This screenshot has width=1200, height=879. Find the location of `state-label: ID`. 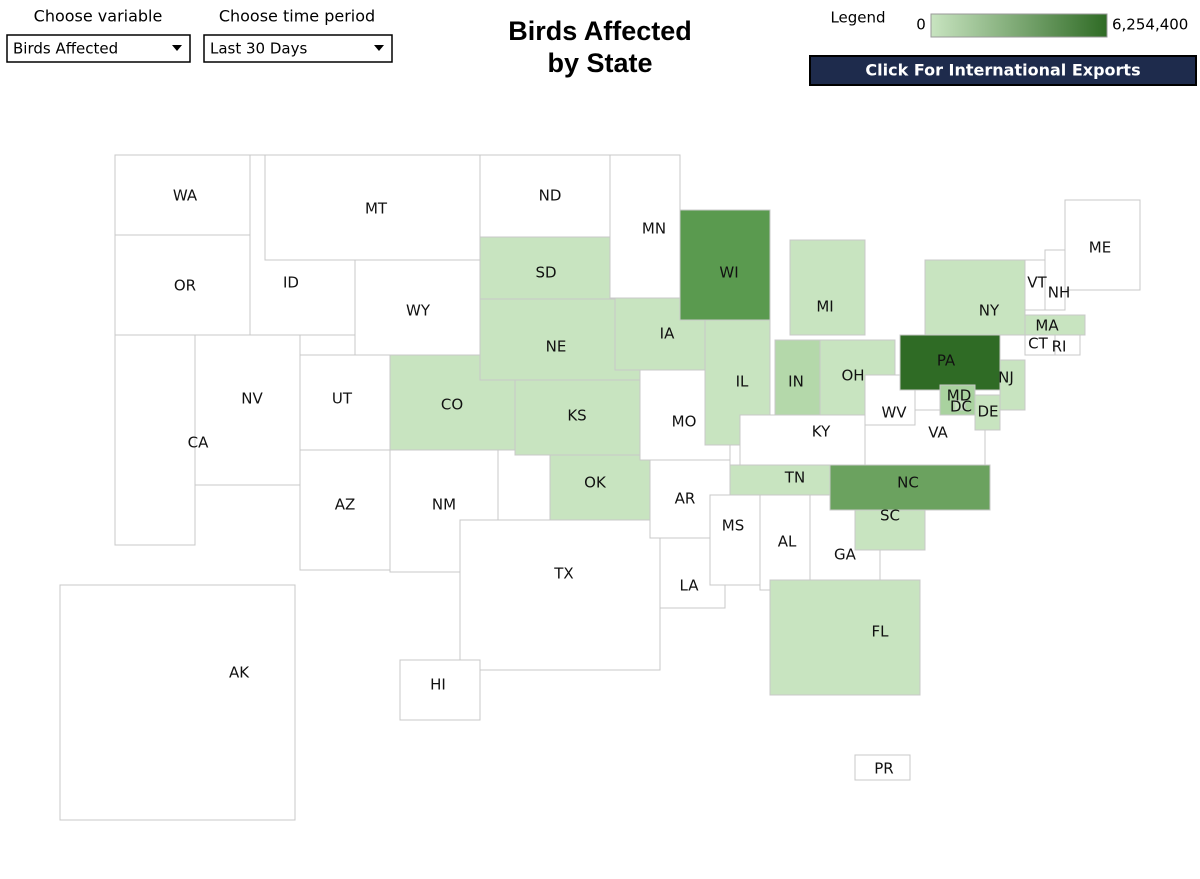

state-label: ID is located at coordinates (291, 283).